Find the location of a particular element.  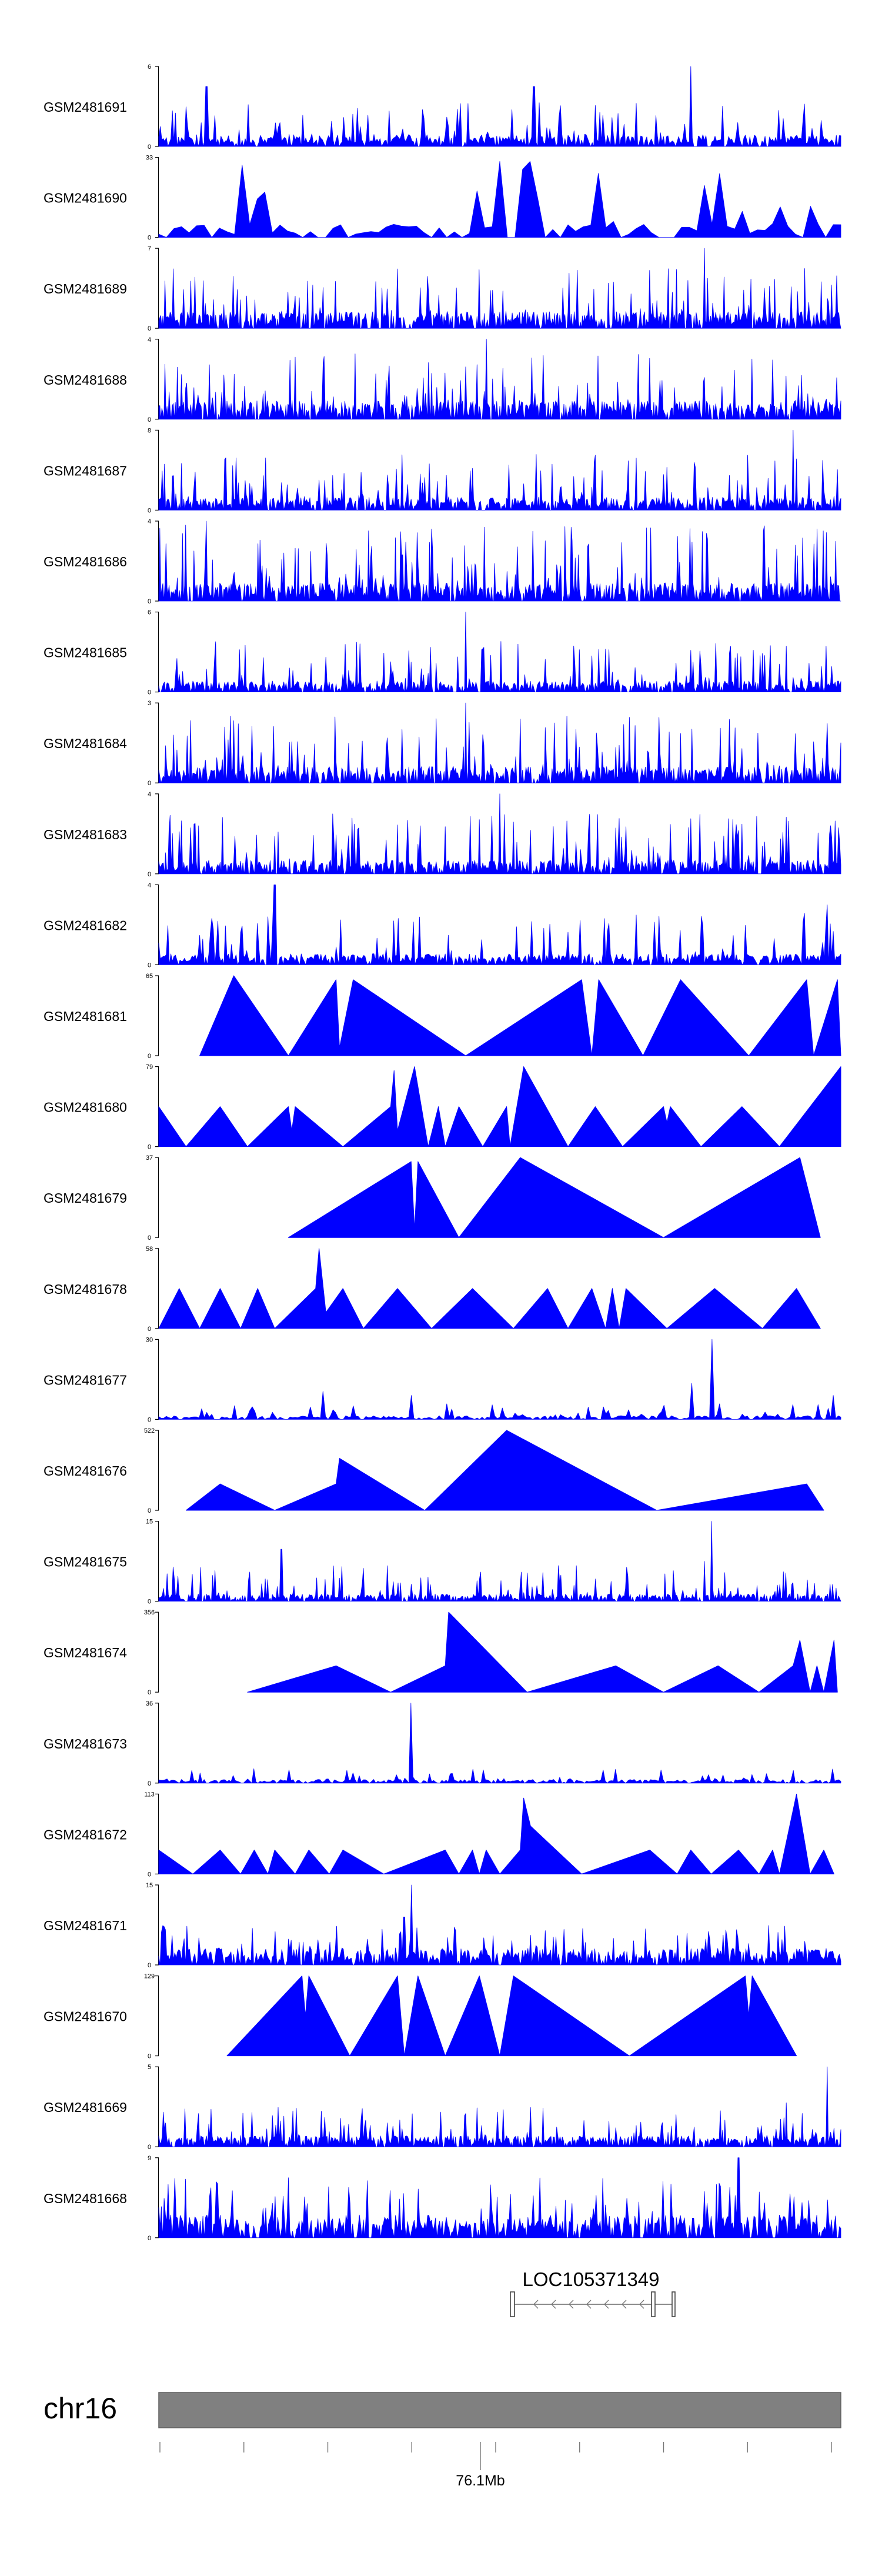

y-axis-max-label: 9 is located at coordinates (149, 2158).